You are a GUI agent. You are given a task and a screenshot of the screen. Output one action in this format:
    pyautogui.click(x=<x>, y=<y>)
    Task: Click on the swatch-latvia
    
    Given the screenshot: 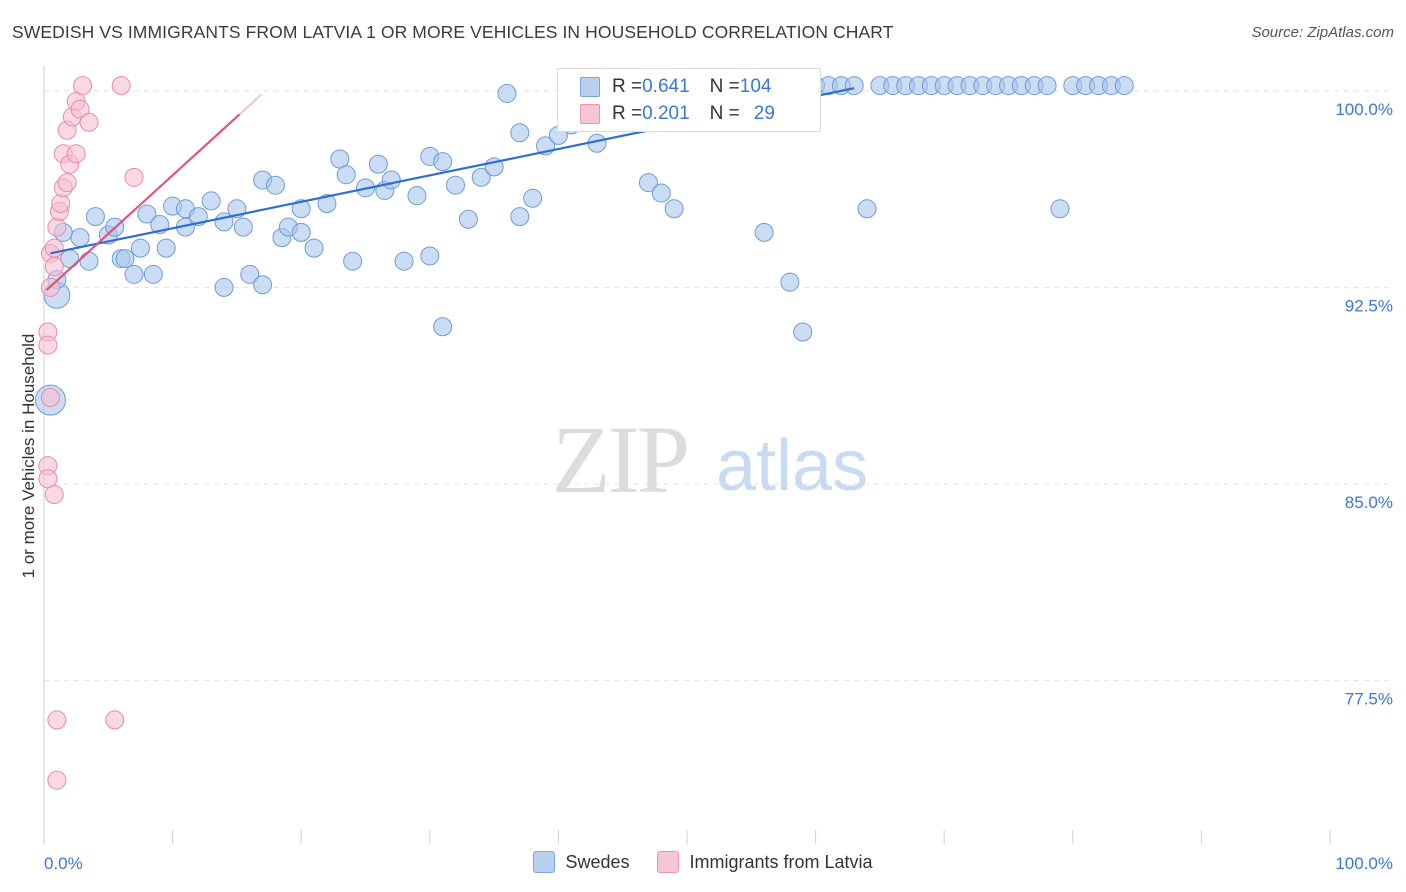 What is the action you would take?
    pyautogui.click(x=590, y=114)
    